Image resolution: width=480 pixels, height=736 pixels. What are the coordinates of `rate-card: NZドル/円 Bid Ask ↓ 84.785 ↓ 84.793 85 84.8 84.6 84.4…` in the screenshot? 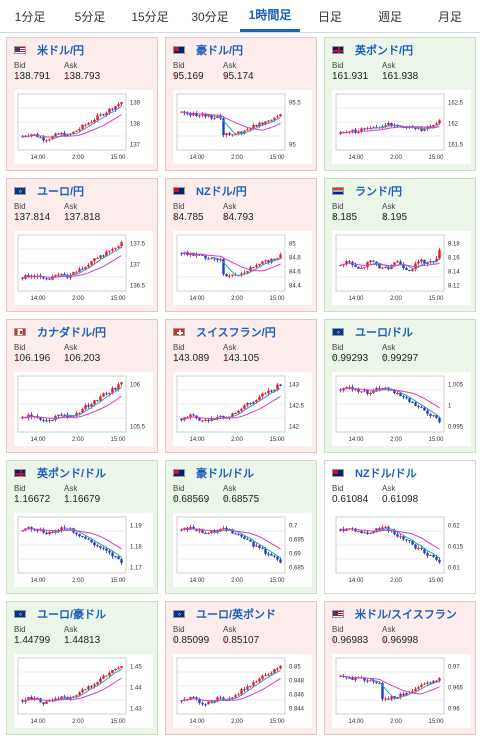 It's located at (241, 245).